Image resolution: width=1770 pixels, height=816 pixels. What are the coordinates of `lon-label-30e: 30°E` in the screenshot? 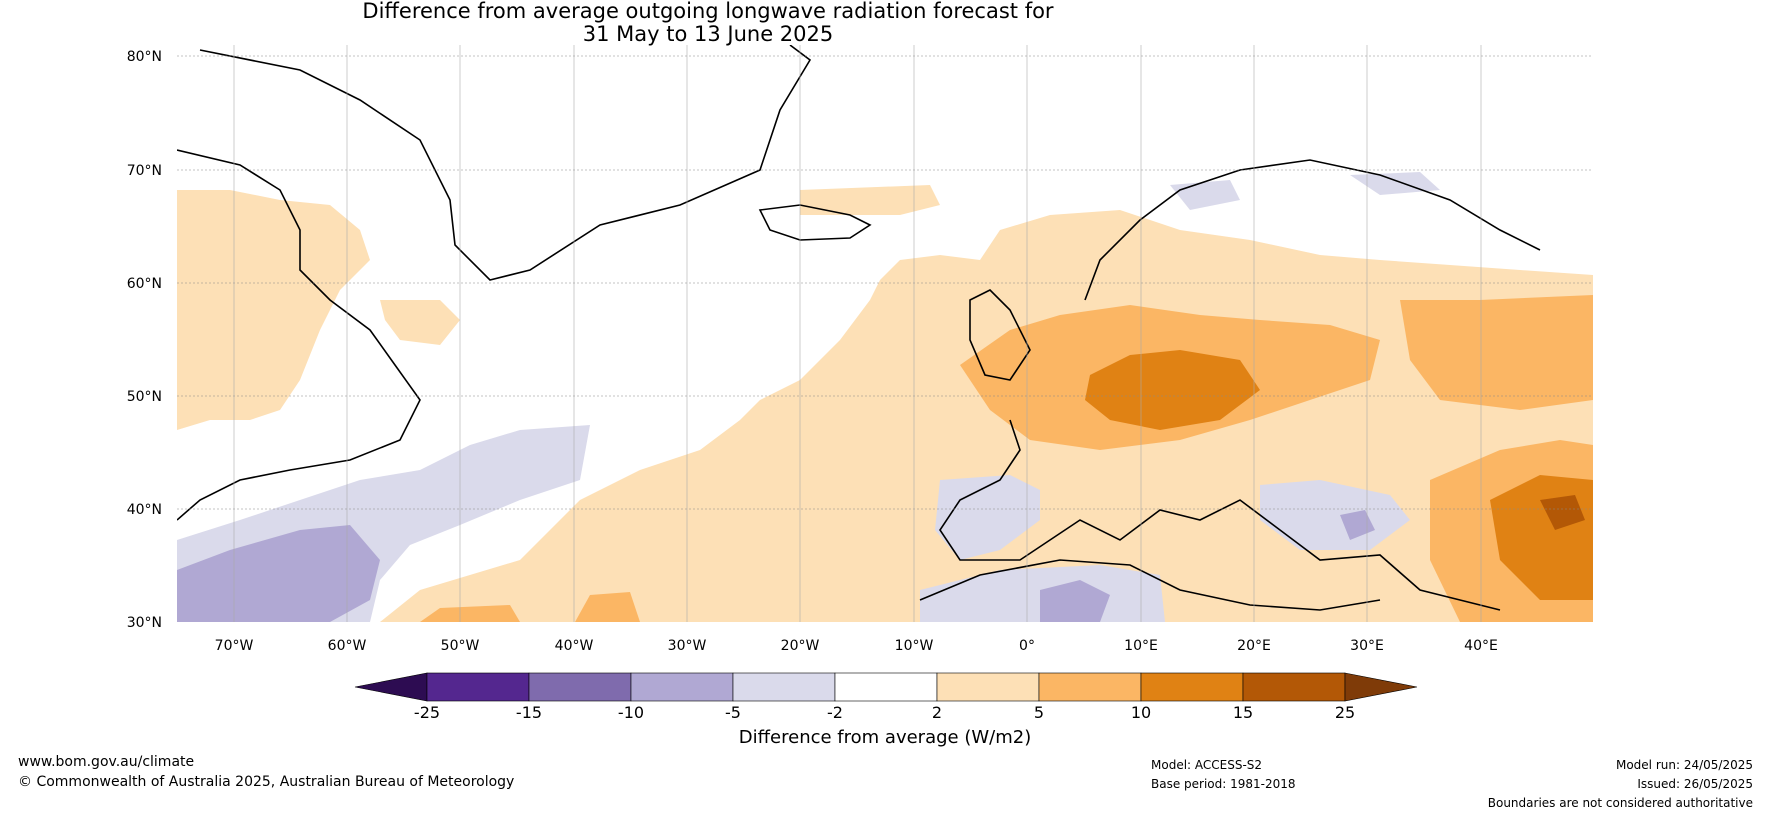 It's located at (1367, 646).